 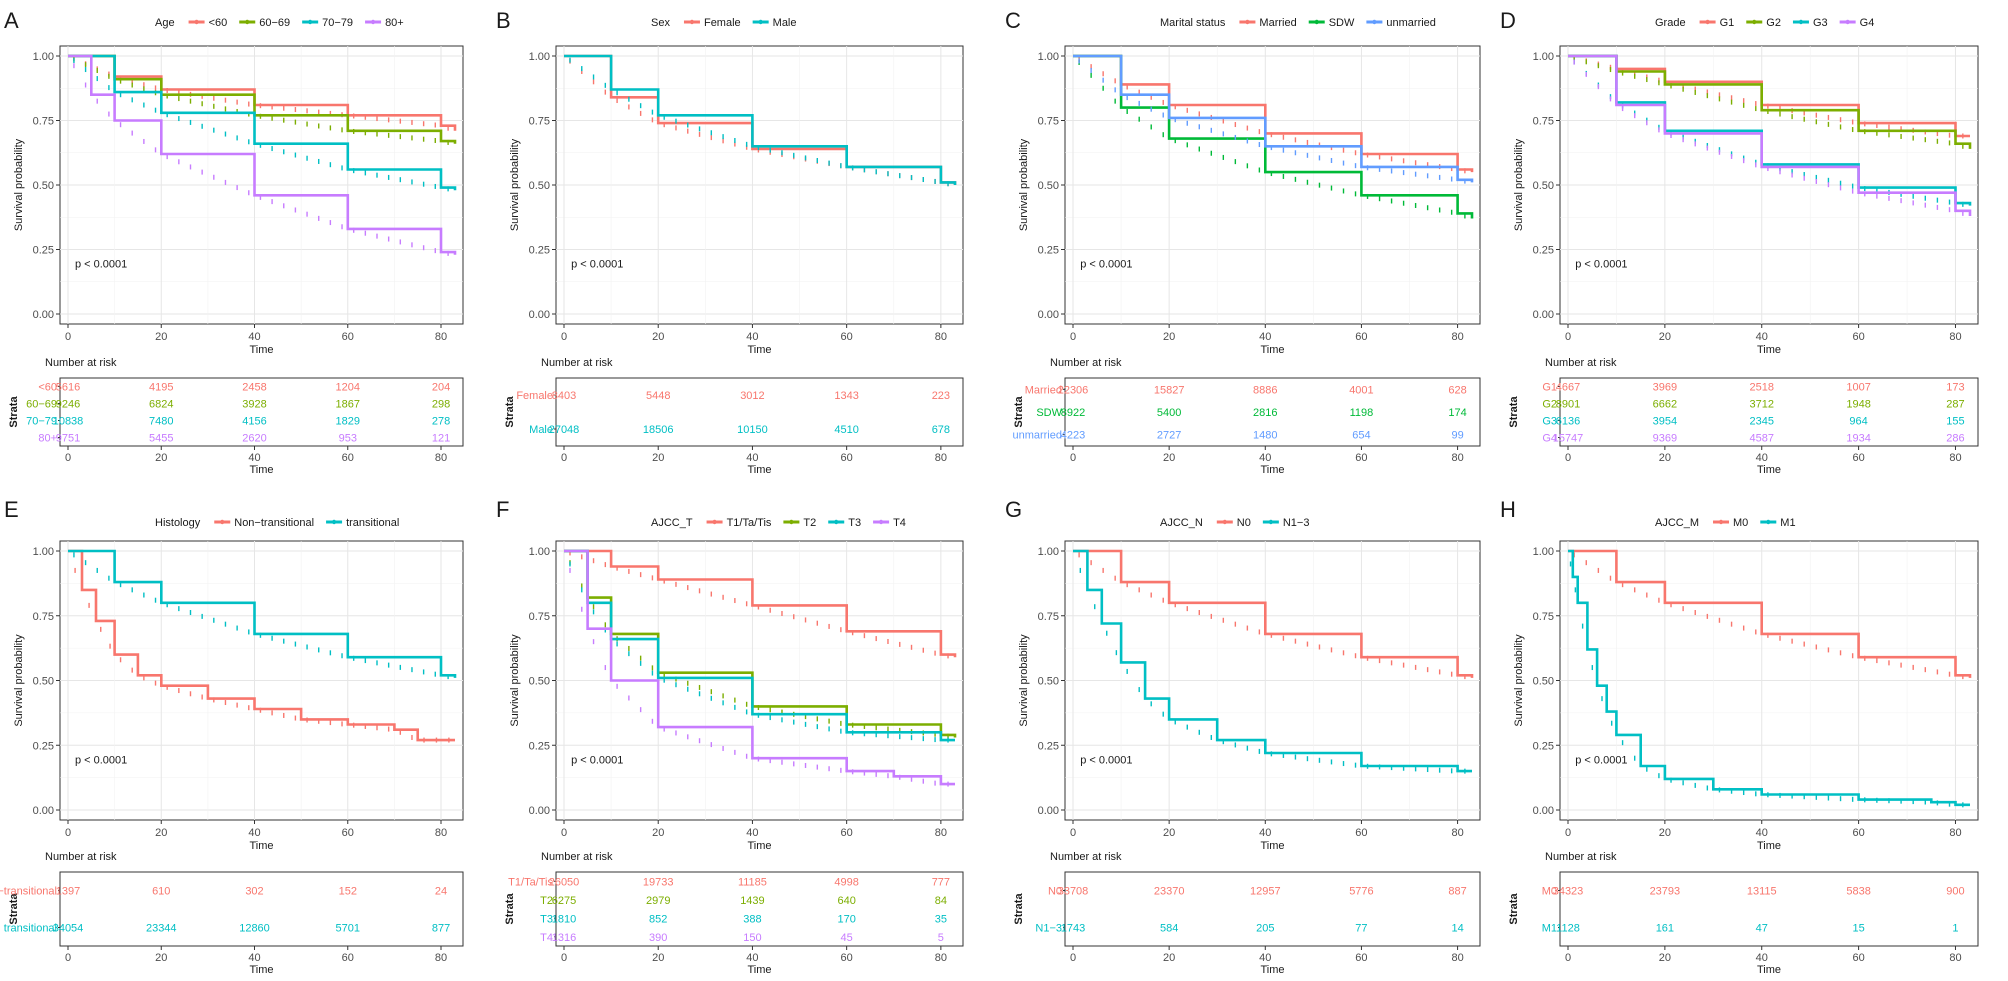 What do you see at coordinates (941, 430) in the screenshot?
I see `risk-count: 678` at bounding box center [941, 430].